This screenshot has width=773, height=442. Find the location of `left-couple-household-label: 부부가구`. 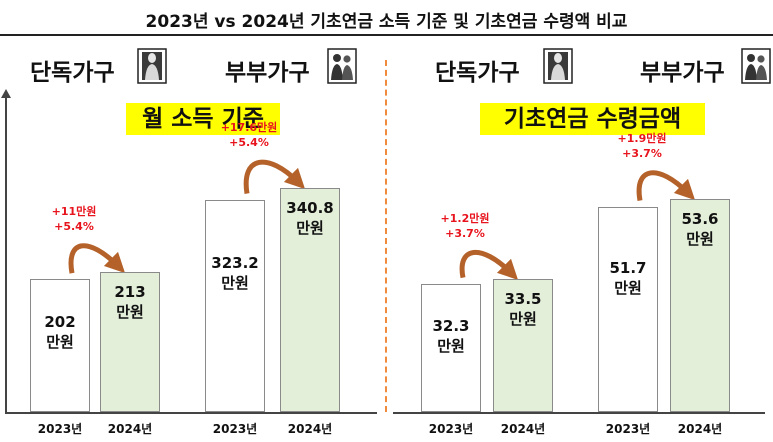

left-couple-household-label: 부부가구 is located at coordinates (267, 73).